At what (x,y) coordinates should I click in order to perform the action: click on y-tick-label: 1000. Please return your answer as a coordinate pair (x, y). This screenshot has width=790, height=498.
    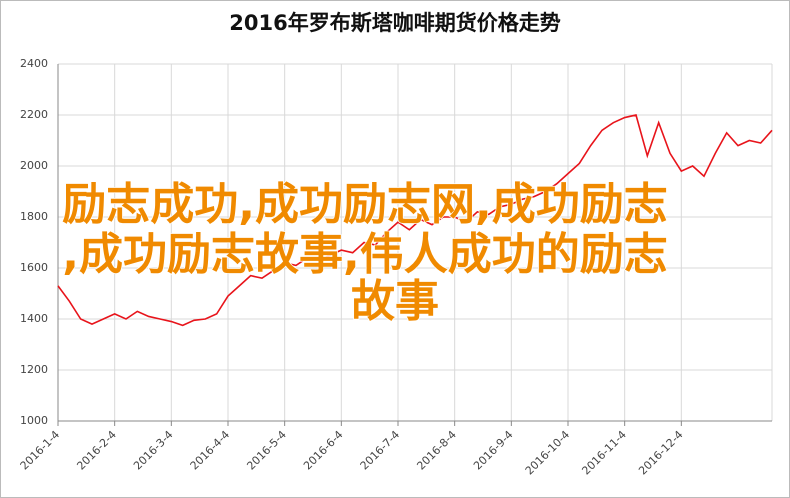
    Looking at the image, I should click on (34, 420).